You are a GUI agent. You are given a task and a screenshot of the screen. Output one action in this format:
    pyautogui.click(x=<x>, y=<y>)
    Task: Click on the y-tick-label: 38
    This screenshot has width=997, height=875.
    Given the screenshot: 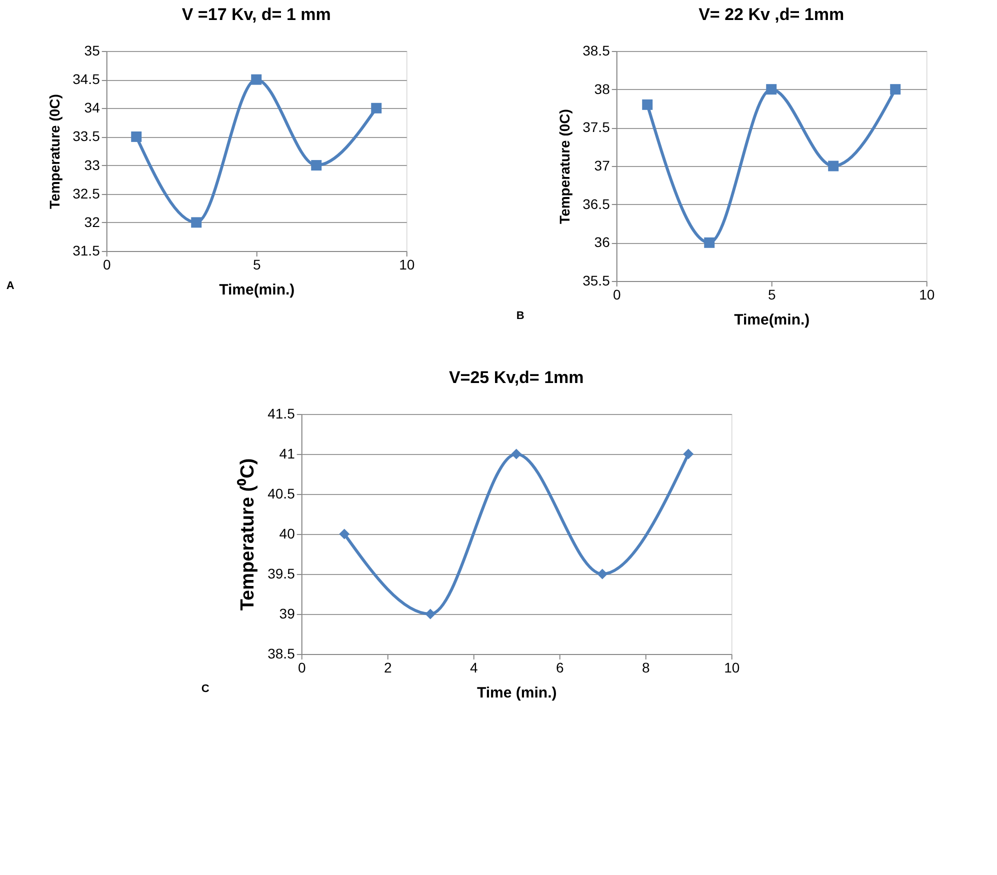 What is the action you would take?
    pyautogui.click(x=602, y=88)
    